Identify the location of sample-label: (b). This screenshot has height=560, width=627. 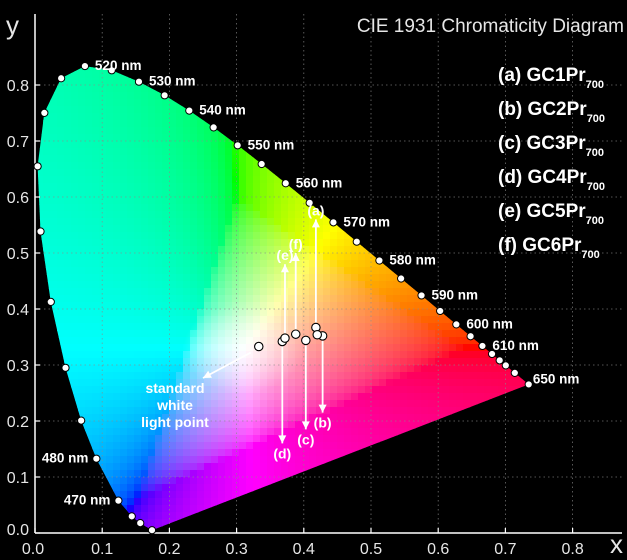
(323, 423).